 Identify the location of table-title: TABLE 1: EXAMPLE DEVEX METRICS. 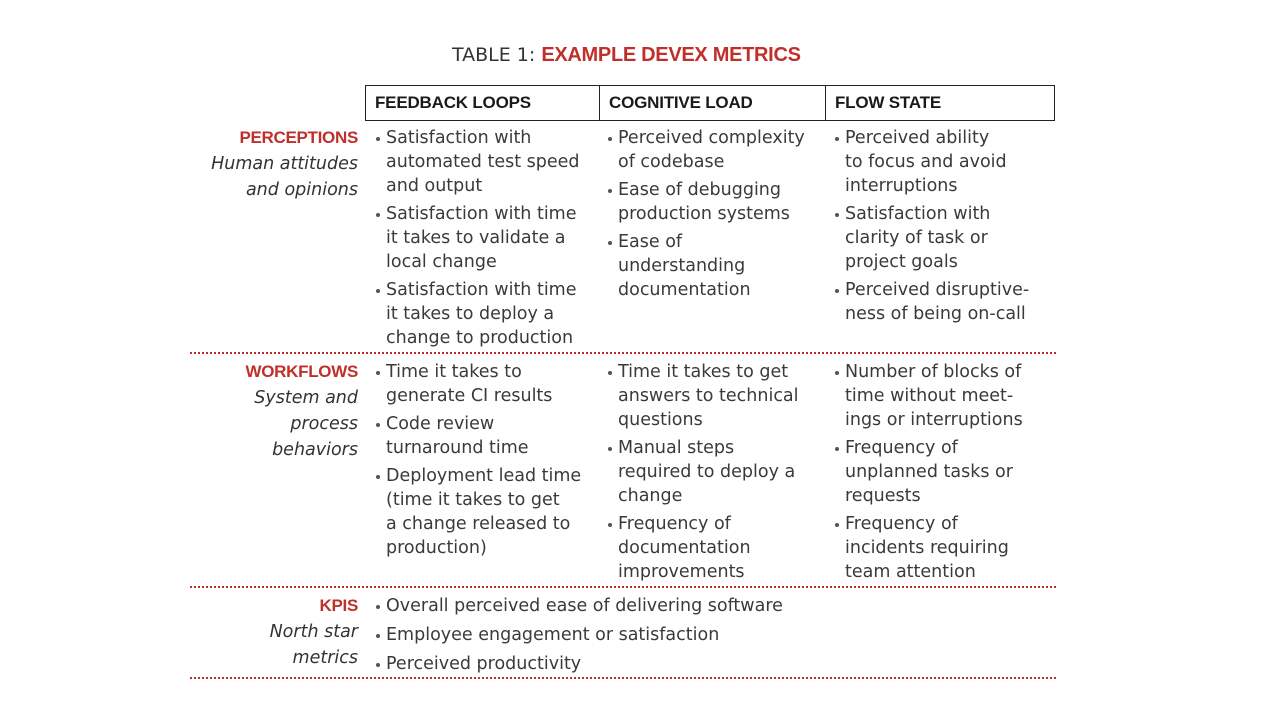
(702, 55).